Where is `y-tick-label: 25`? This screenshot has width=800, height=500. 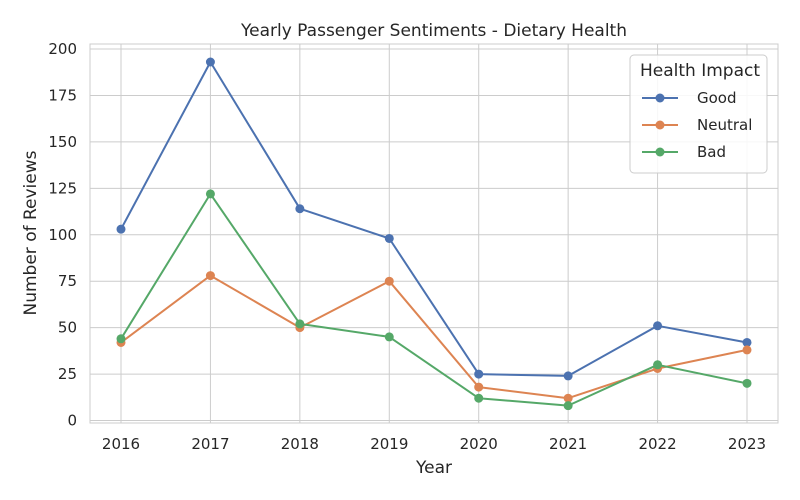
y-tick-label: 25 is located at coordinates (67, 374).